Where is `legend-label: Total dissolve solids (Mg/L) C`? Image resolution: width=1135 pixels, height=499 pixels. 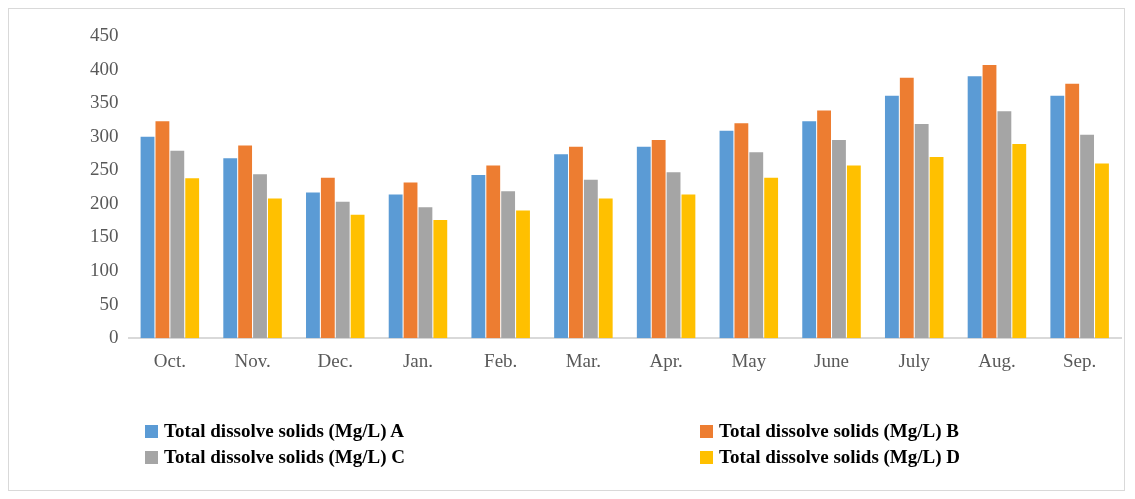 legend-label: Total dissolve solids (Mg/L) C is located at coordinates (285, 457).